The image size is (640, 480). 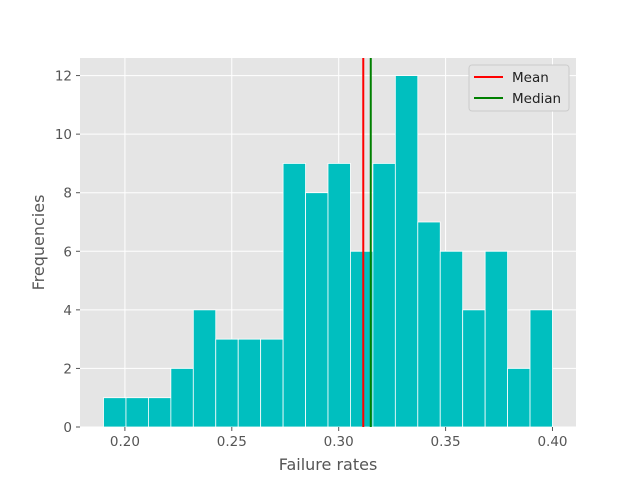 What do you see at coordinates (125, 442) in the screenshot?
I see `x-tick-label: 0.20` at bounding box center [125, 442].